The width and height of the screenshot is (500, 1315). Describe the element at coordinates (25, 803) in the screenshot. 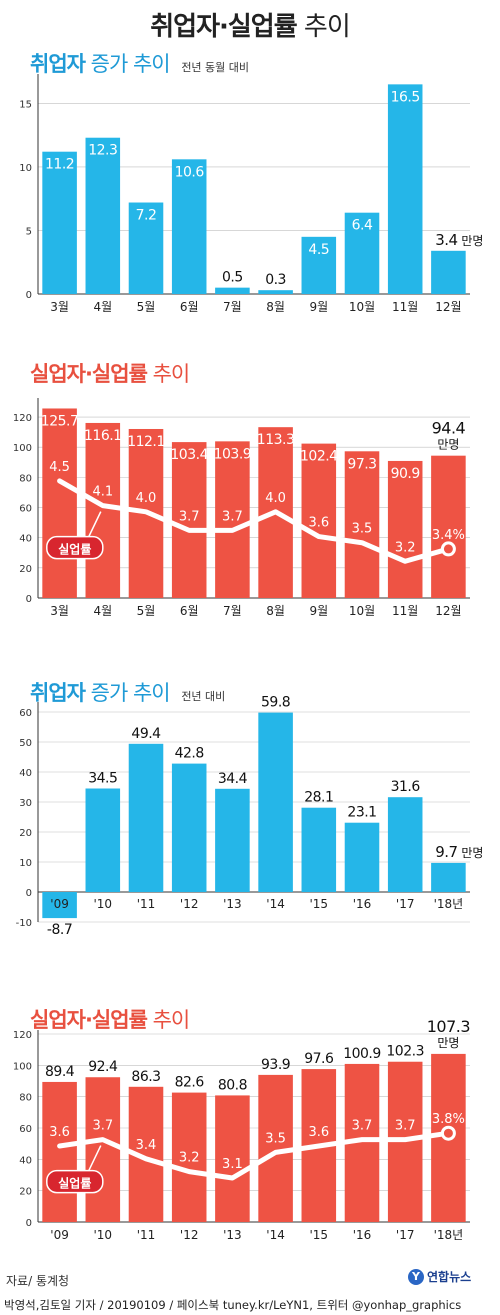

I see `y-tick-label: 30` at that location.